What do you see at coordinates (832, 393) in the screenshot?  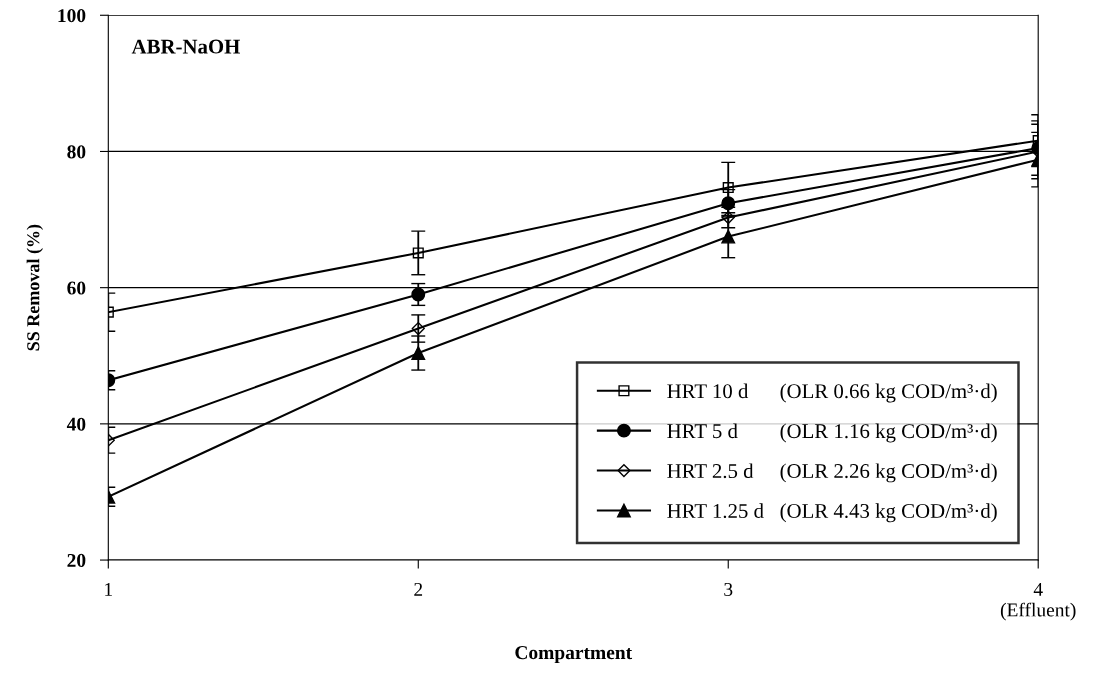 I see `legend-label: HRT 10 d (OLR 0.66 kg COD/m³·d)` at bounding box center [832, 393].